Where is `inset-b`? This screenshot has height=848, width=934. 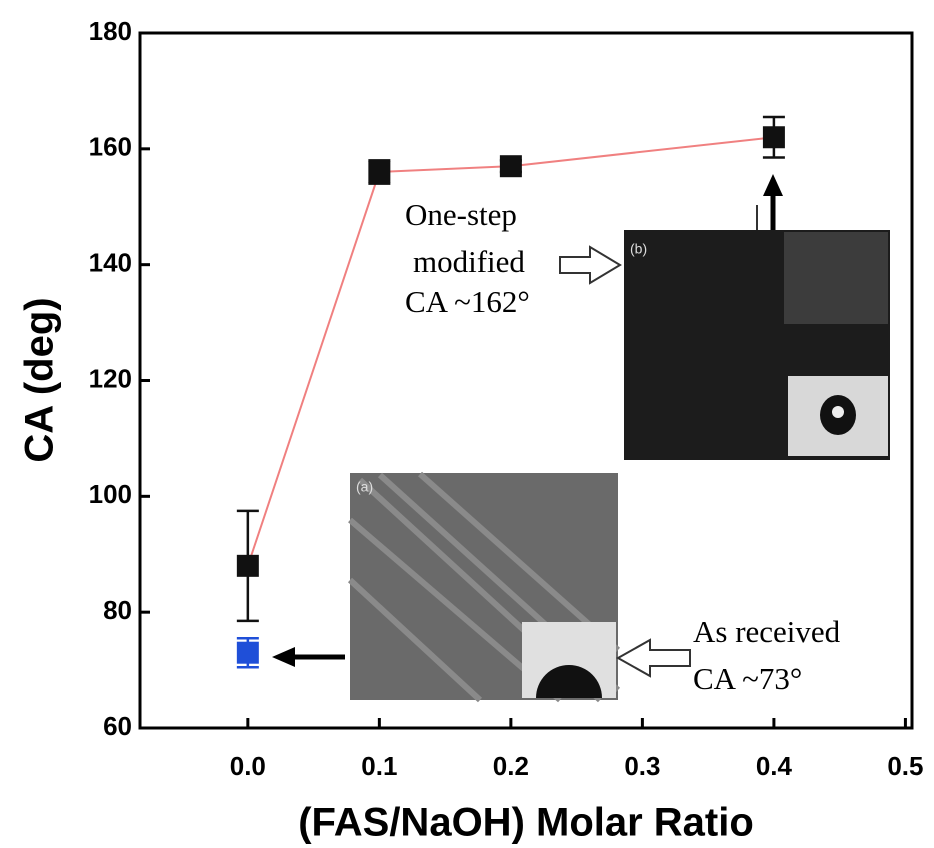
inset-b is located at coordinates (757, 345).